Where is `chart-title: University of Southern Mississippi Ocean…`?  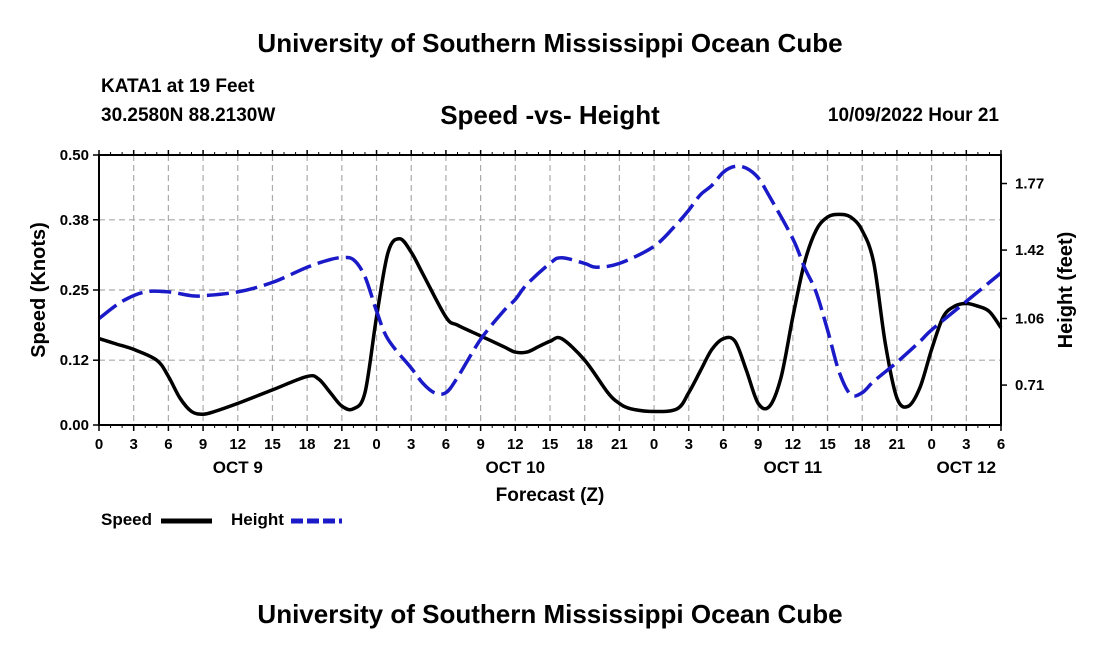 chart-title: University of Southern Mississippi Ocean… is located at coordinates (550, 43).